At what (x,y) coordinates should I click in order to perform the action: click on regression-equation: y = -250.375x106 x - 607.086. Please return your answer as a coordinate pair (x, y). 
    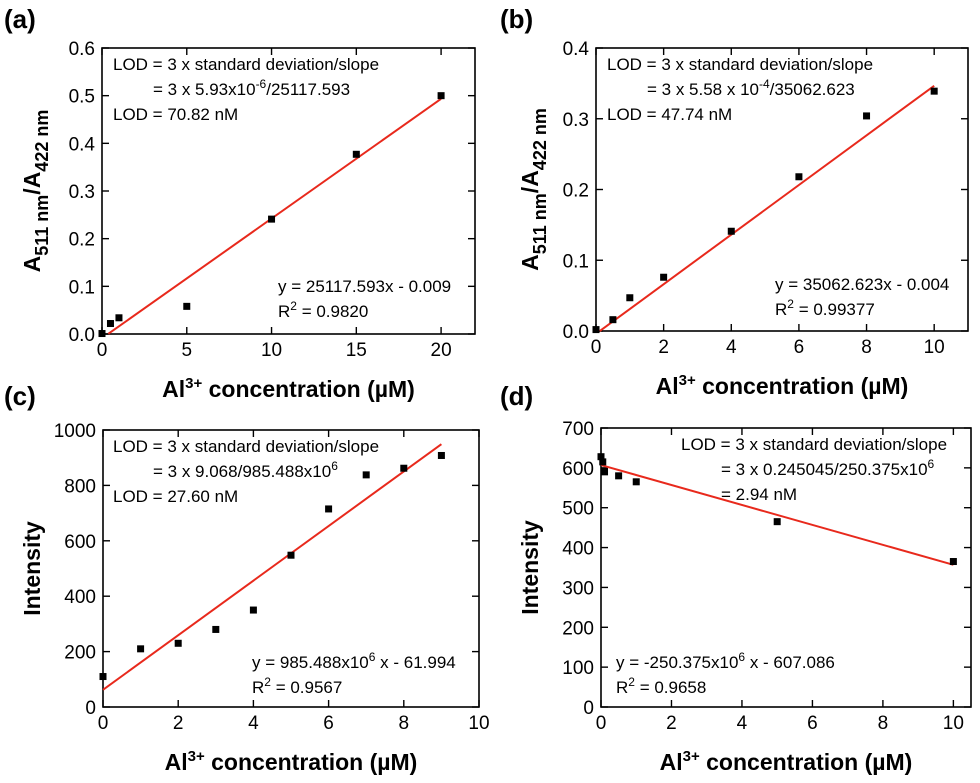
    Looking at the image, I should click on (725, 661).